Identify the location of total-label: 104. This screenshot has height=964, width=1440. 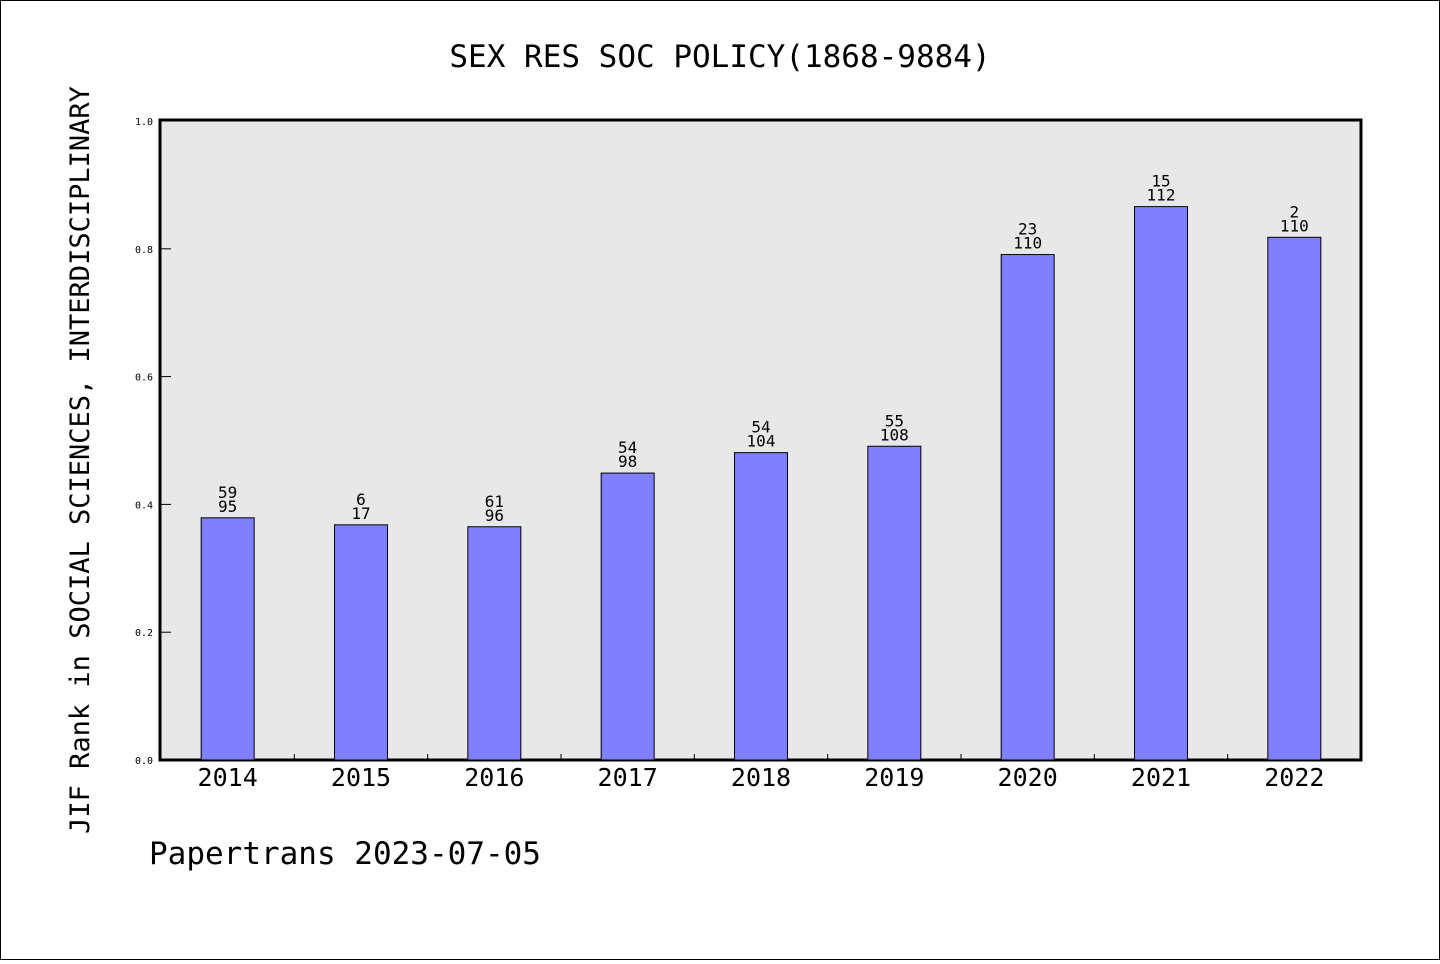
(761, 441).